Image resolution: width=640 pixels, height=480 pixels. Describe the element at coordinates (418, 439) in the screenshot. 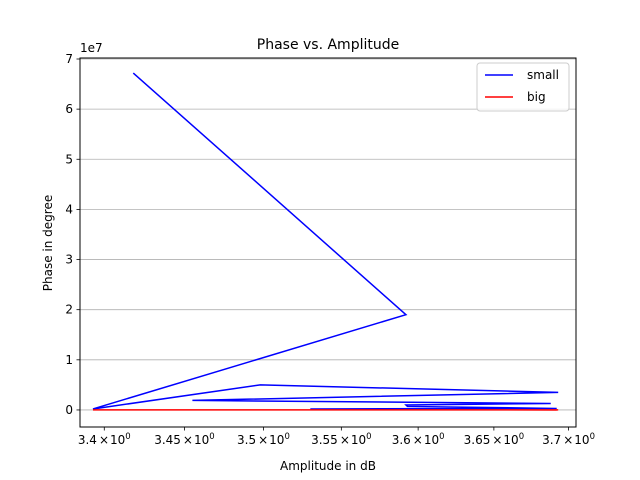

I see `x-tick-label: 3.6 ×100` at that location.